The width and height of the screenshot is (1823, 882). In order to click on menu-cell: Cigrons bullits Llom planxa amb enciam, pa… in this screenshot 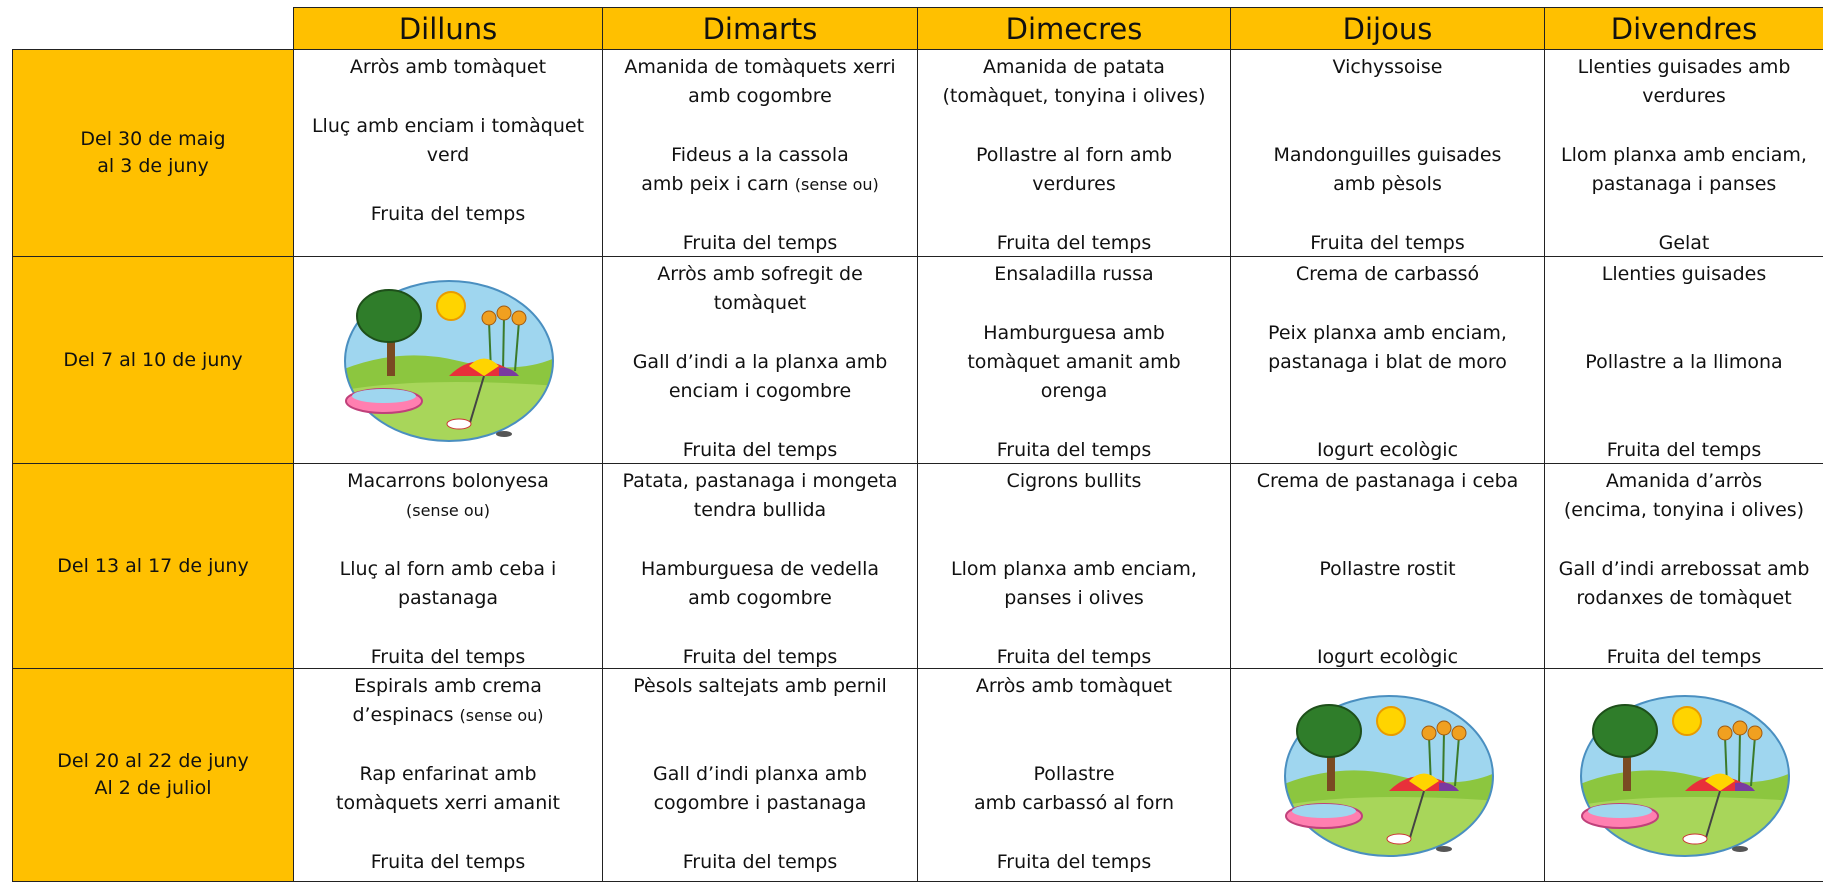, I will do `click(1074, 566)`.